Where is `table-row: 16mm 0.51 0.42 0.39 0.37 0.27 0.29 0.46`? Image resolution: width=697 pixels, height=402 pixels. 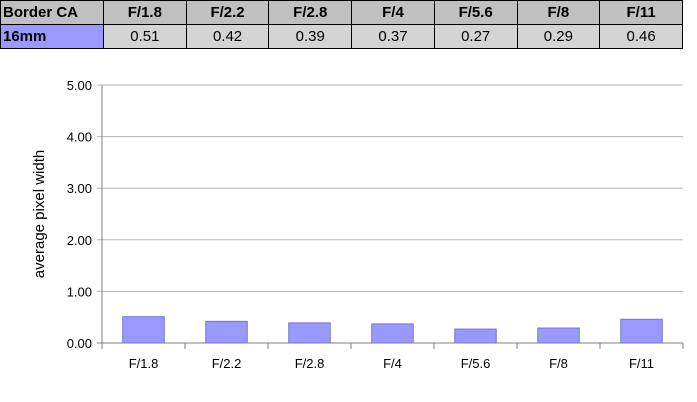
table-row: 16mm 0.51 0.42 0.39 0.37 0.27 0.29 0.46 is located at coordinates (341, 36).